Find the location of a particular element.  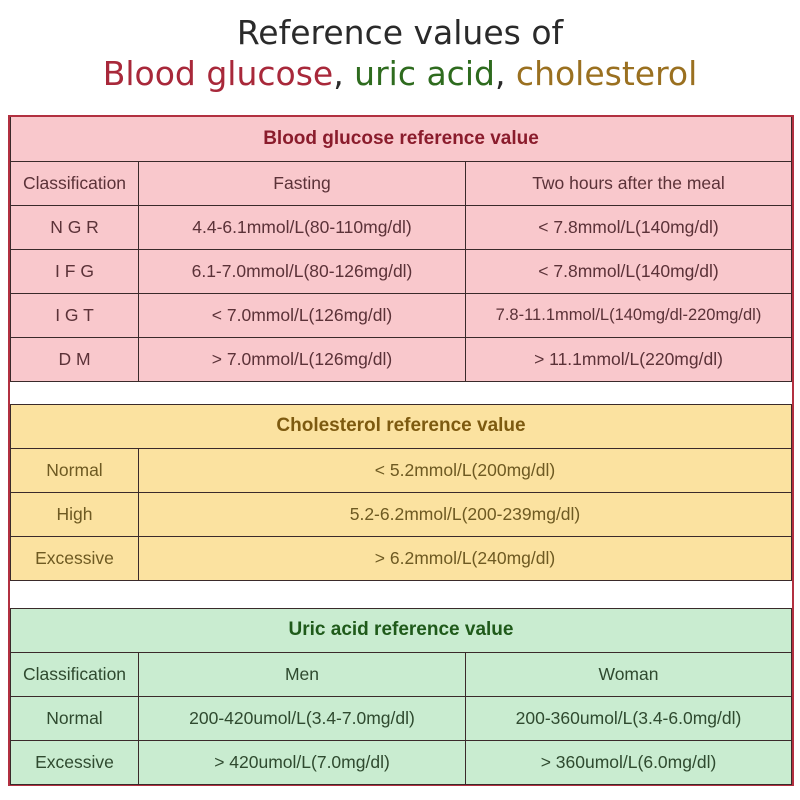

cell: > 7.0mmol/L(126mg/dl) is located at coordinates (302, 359).